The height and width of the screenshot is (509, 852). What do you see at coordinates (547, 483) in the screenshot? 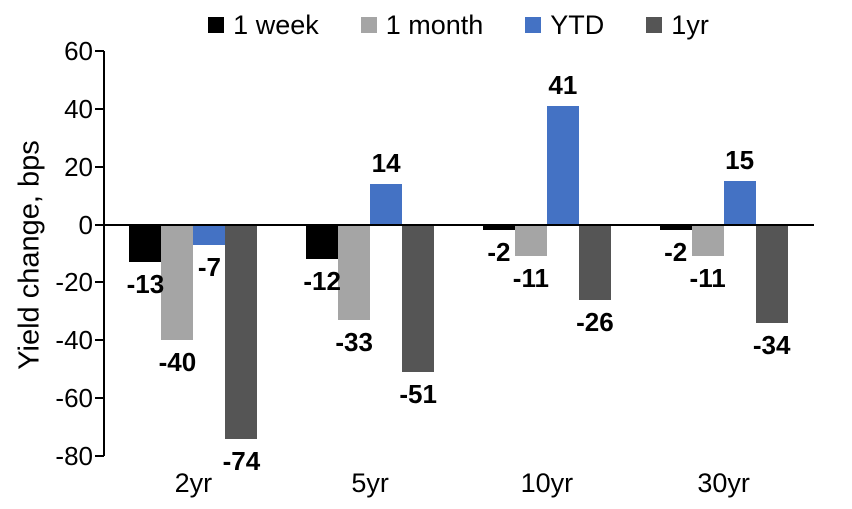
I see `category-label-10yr: 10yr` at bounding box center [547, 483].